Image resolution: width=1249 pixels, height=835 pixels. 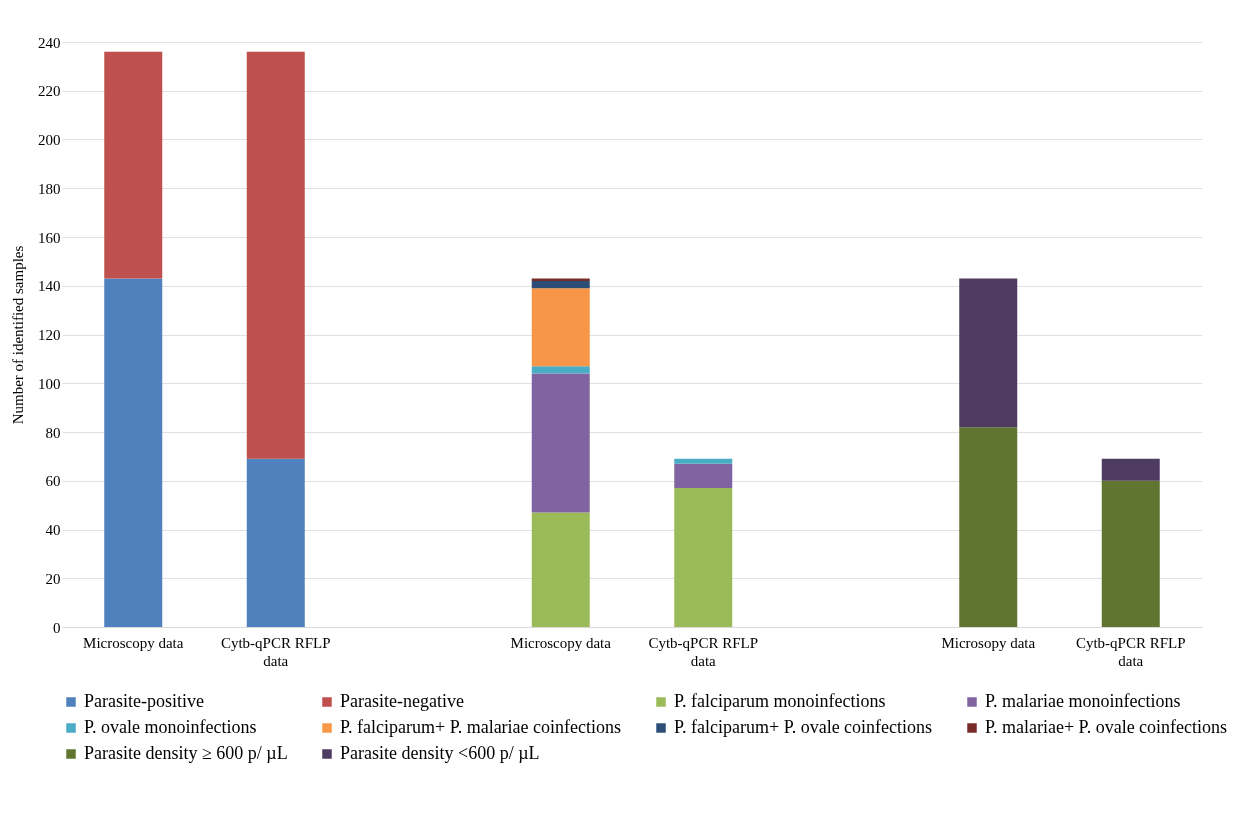 What do you see at coordinates (988, 642) in the screenshot?
I see `x-tick-label: Microsopy data` at bounding box center [988, 642].